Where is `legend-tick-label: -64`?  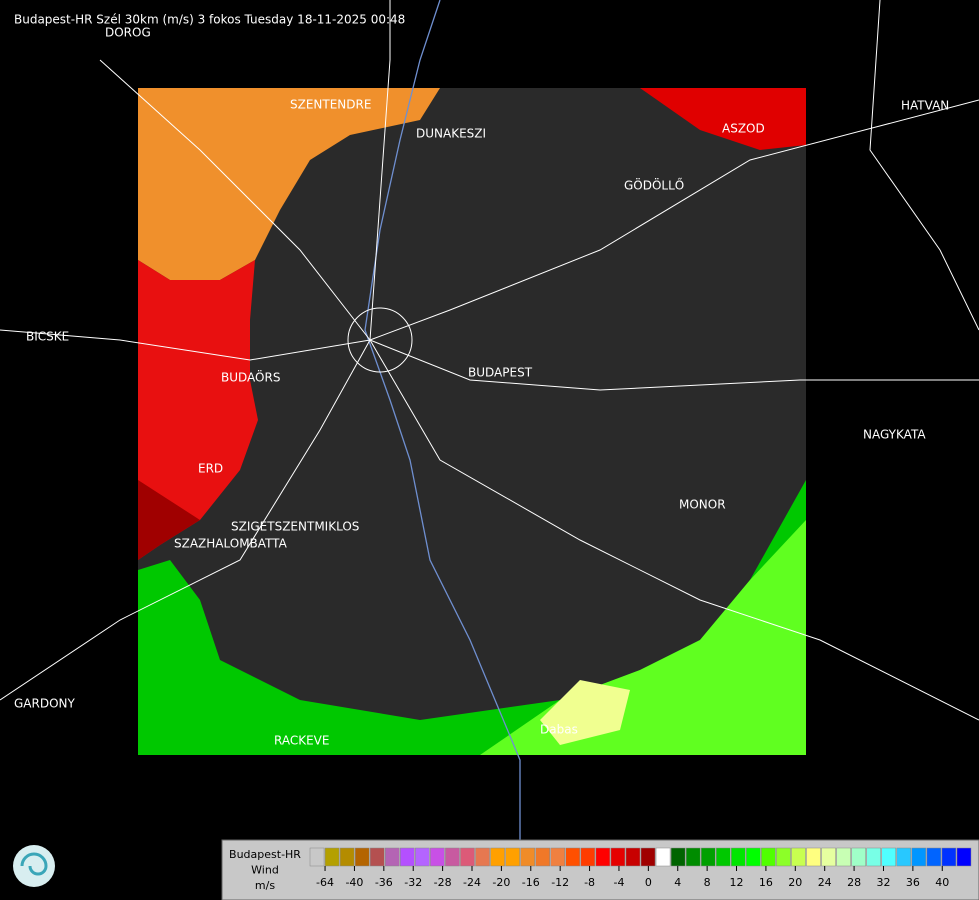
legend-tick-label: -64 is located at coordinates (325, 882).